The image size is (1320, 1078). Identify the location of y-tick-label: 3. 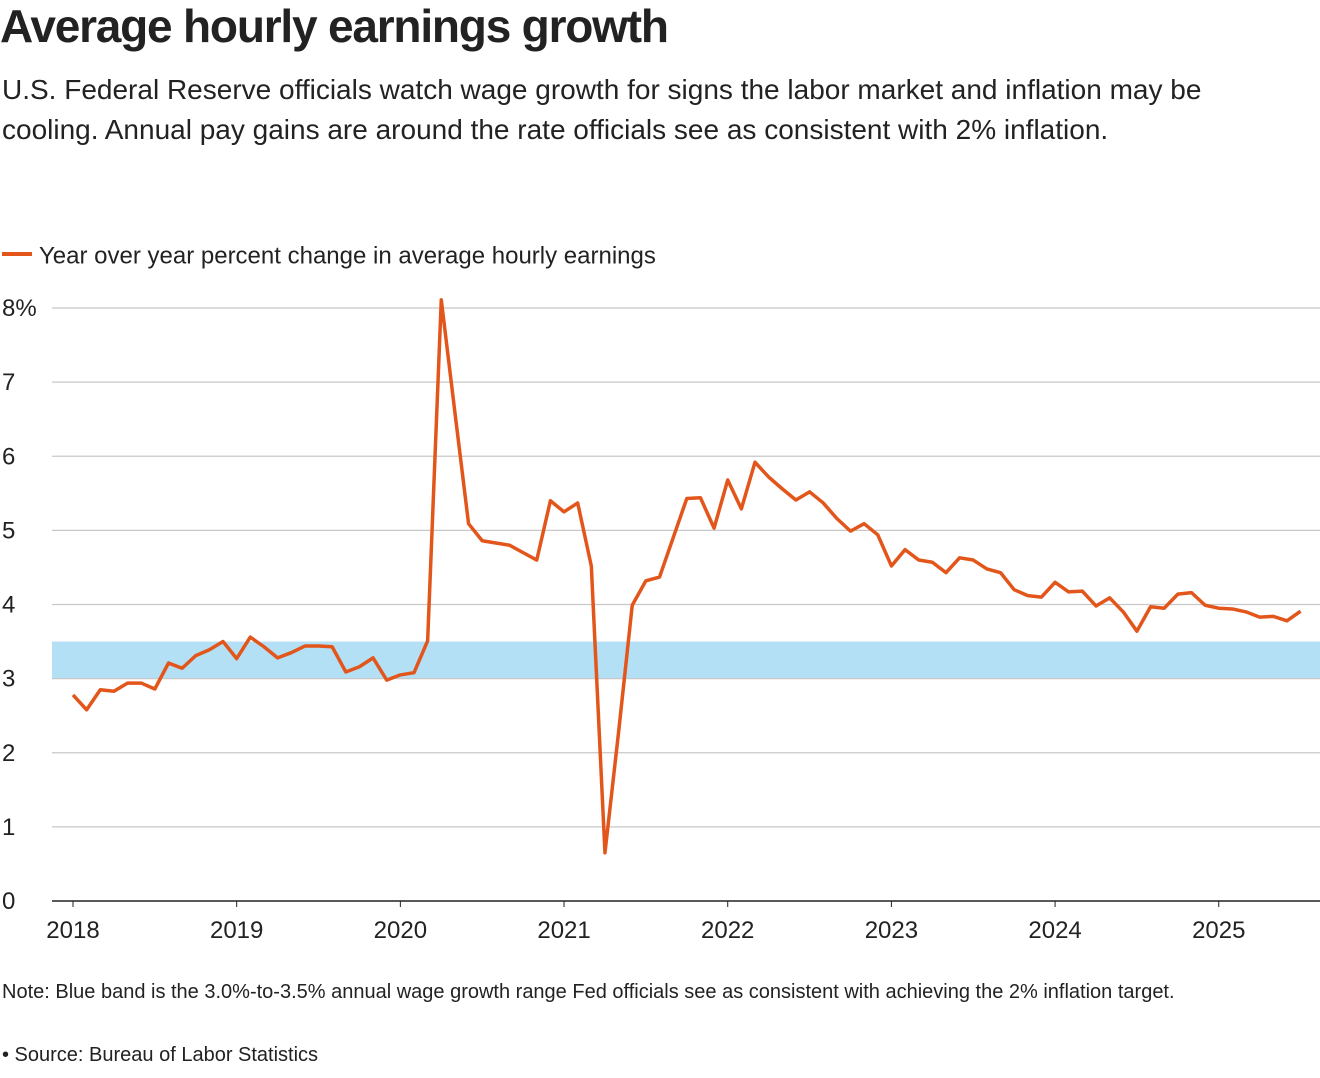
(8, 679).